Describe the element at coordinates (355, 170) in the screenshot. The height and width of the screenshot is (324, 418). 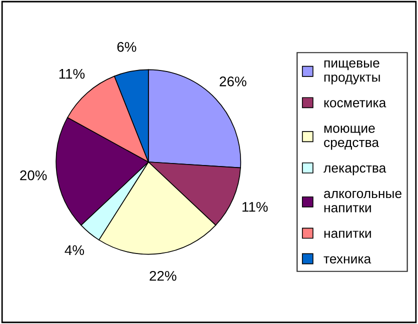
I see `legend-label: лекарства` at that location.